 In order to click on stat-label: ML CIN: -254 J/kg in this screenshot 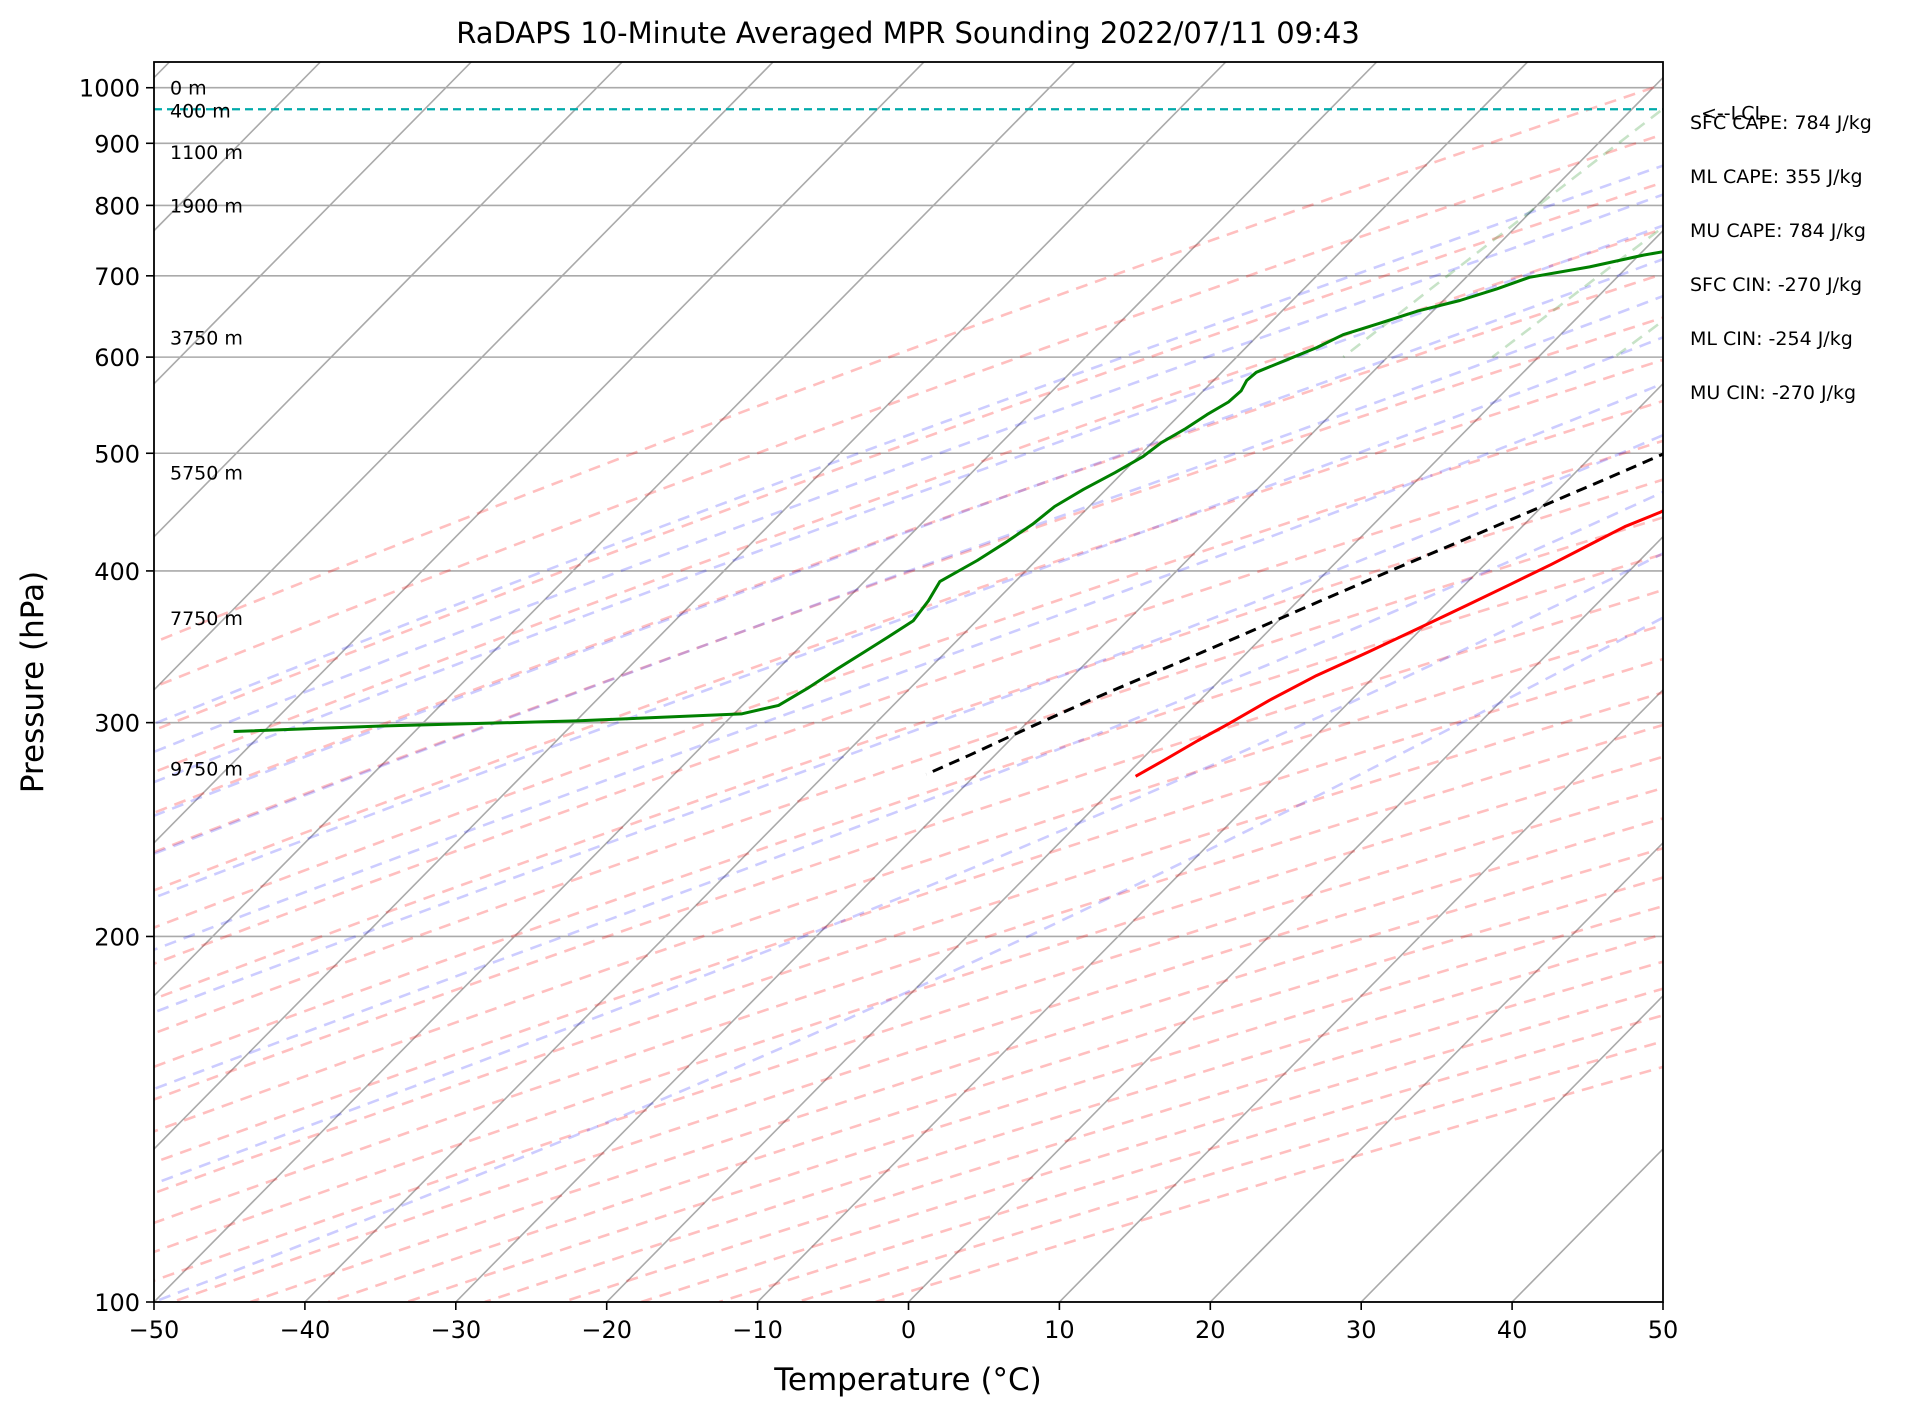, I will do `click(1771, 339)`.